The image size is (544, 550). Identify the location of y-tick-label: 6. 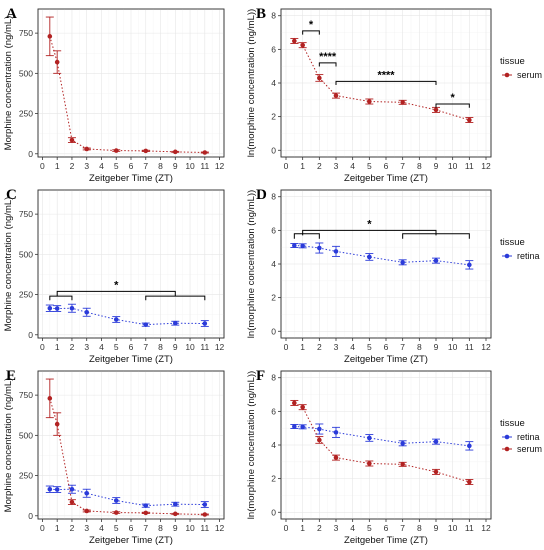
(273, 230).